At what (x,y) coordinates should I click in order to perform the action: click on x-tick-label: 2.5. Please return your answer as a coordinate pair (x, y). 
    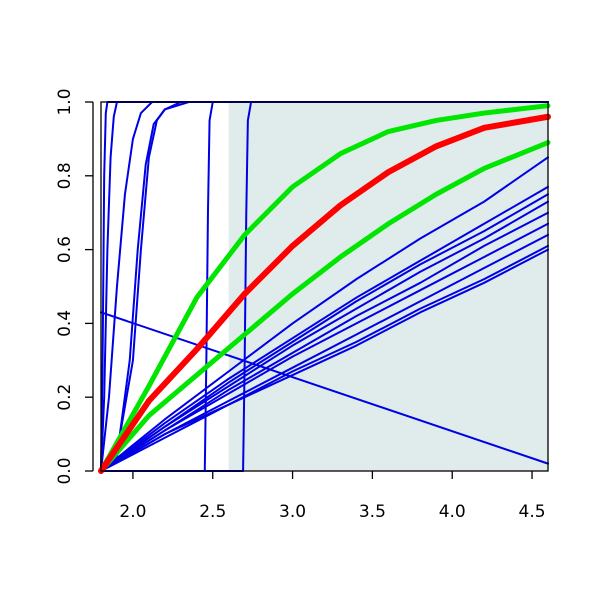
    Looking at the image, I should click on (212, 512).